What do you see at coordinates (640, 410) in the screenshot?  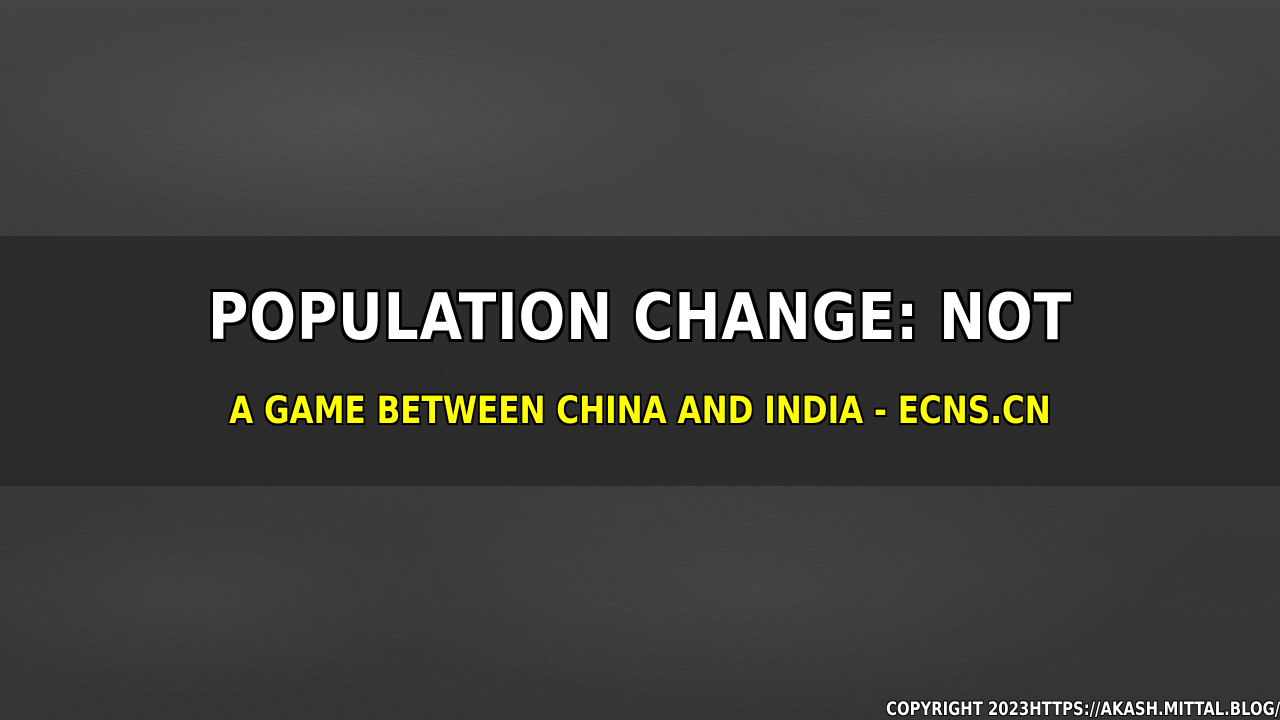 I see `headline-subtitle: A GAME BETWEEN CHINA AND INDIA - ECNS.CN` at bounding box center [640, 410].